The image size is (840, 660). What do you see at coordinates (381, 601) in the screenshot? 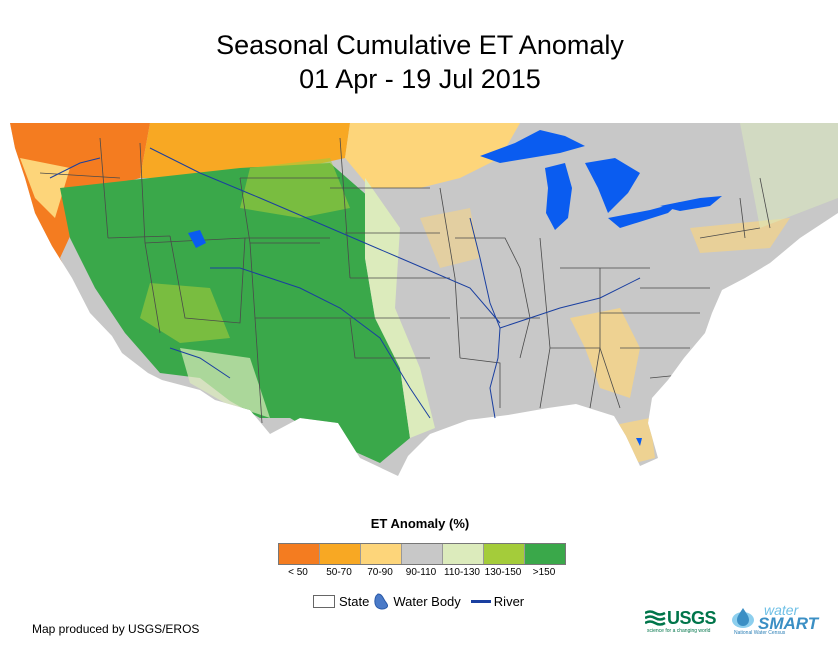
I see `water-body-icon` at bounding box center [381, 601].